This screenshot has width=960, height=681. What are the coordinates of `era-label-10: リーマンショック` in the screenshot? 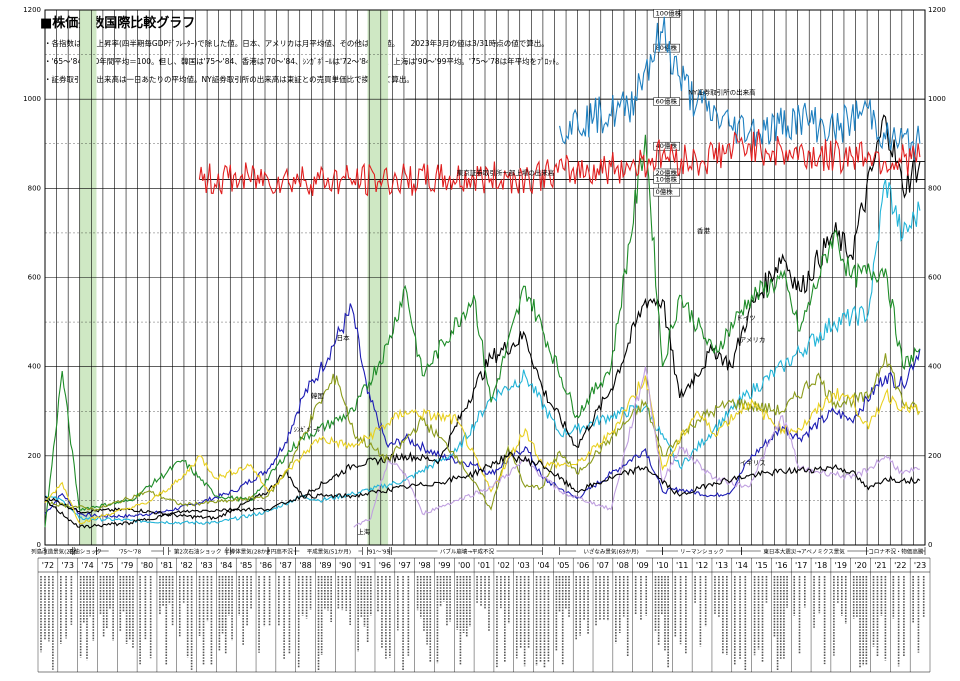 It's located at (702, 552).